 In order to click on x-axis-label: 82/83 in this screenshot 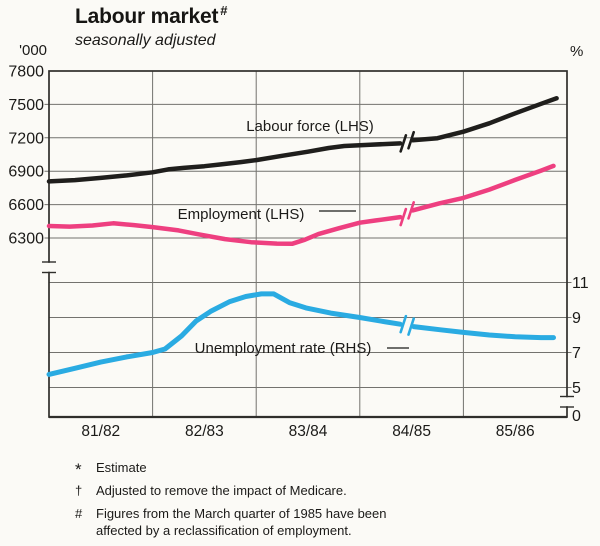, I will do `click(204, 431)`.